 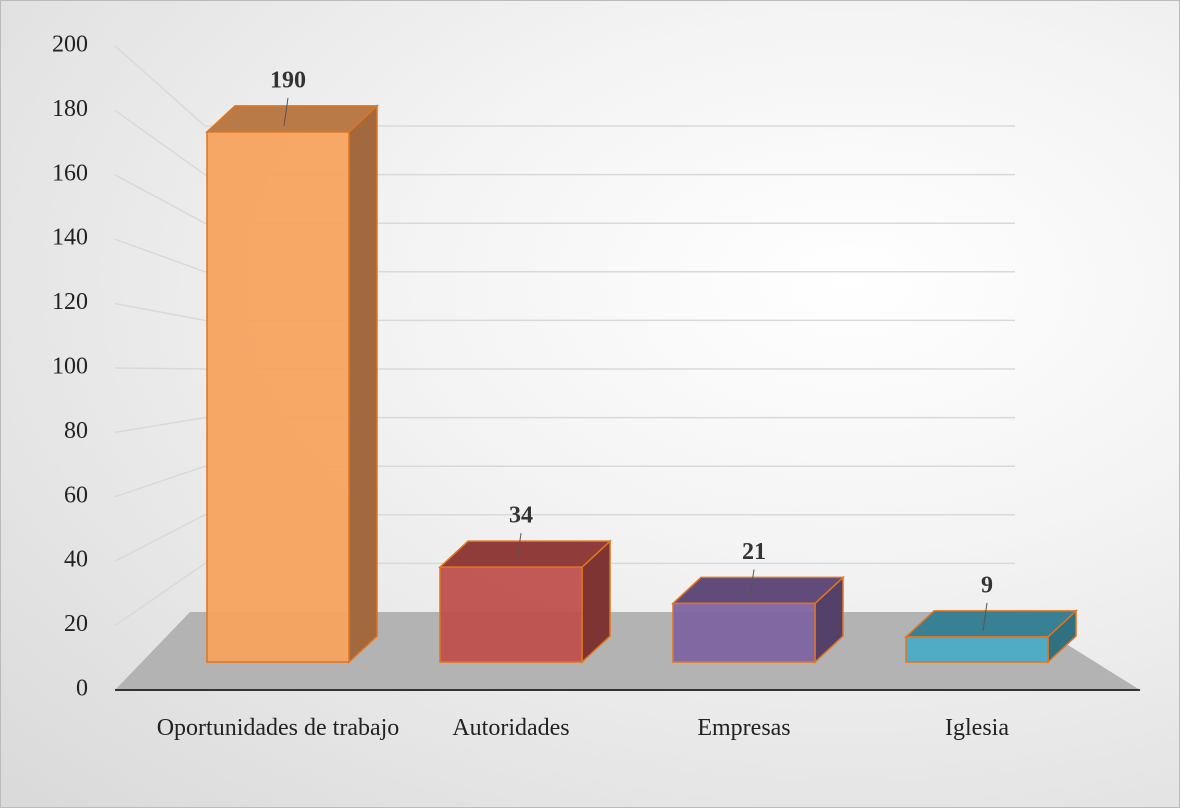 What do you see at coordinates (363, 384) in the screenshot?
I see `bar-side` at bounding box center [363, 384].